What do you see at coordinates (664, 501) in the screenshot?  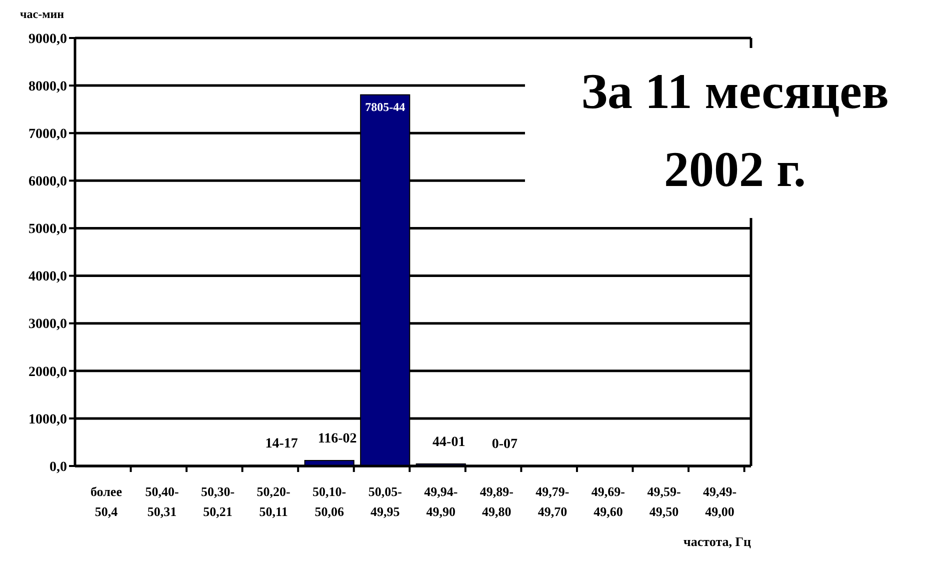 I see `x-tick-label: 49,59-49,50` at bounding box center [664, 501].